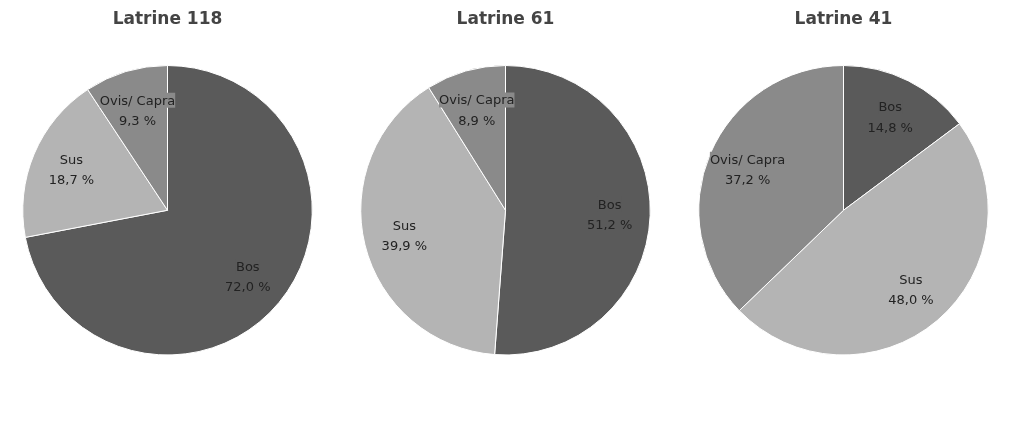  What do you see at coordinates (505, 17) in the screenshot?
I see `chart-title: Latrine 61` at bounding box center [505, 17].